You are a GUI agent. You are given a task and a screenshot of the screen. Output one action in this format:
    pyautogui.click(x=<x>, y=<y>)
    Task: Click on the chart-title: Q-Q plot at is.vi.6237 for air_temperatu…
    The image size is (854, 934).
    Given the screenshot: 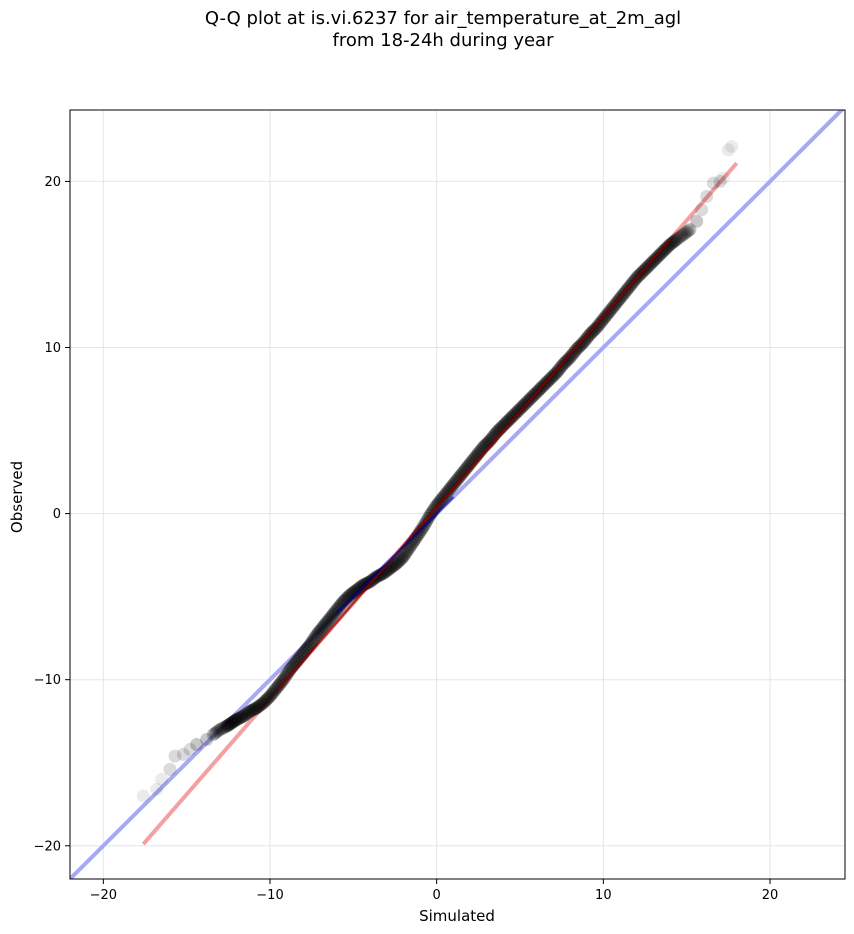 What is the action you would take?
    pyautogui.click(x=427, y=30)
    